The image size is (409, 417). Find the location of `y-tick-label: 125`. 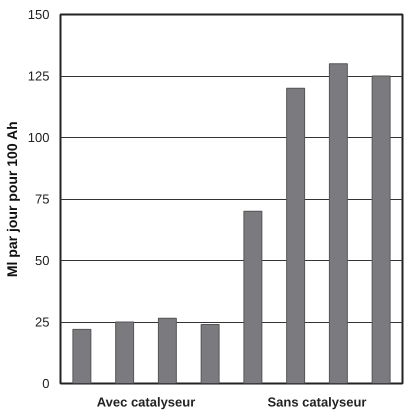

y-tick-label: 125 is located at coordinates (39, 76).